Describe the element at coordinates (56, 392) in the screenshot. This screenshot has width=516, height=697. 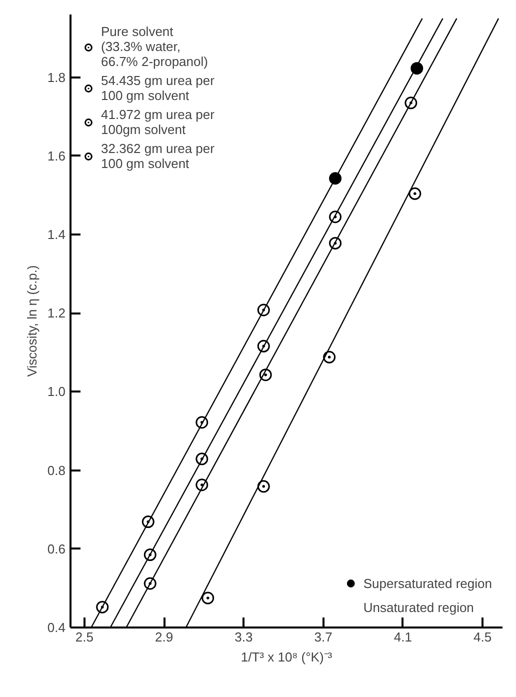
I see `y-tick-label: 1.0` at that location.